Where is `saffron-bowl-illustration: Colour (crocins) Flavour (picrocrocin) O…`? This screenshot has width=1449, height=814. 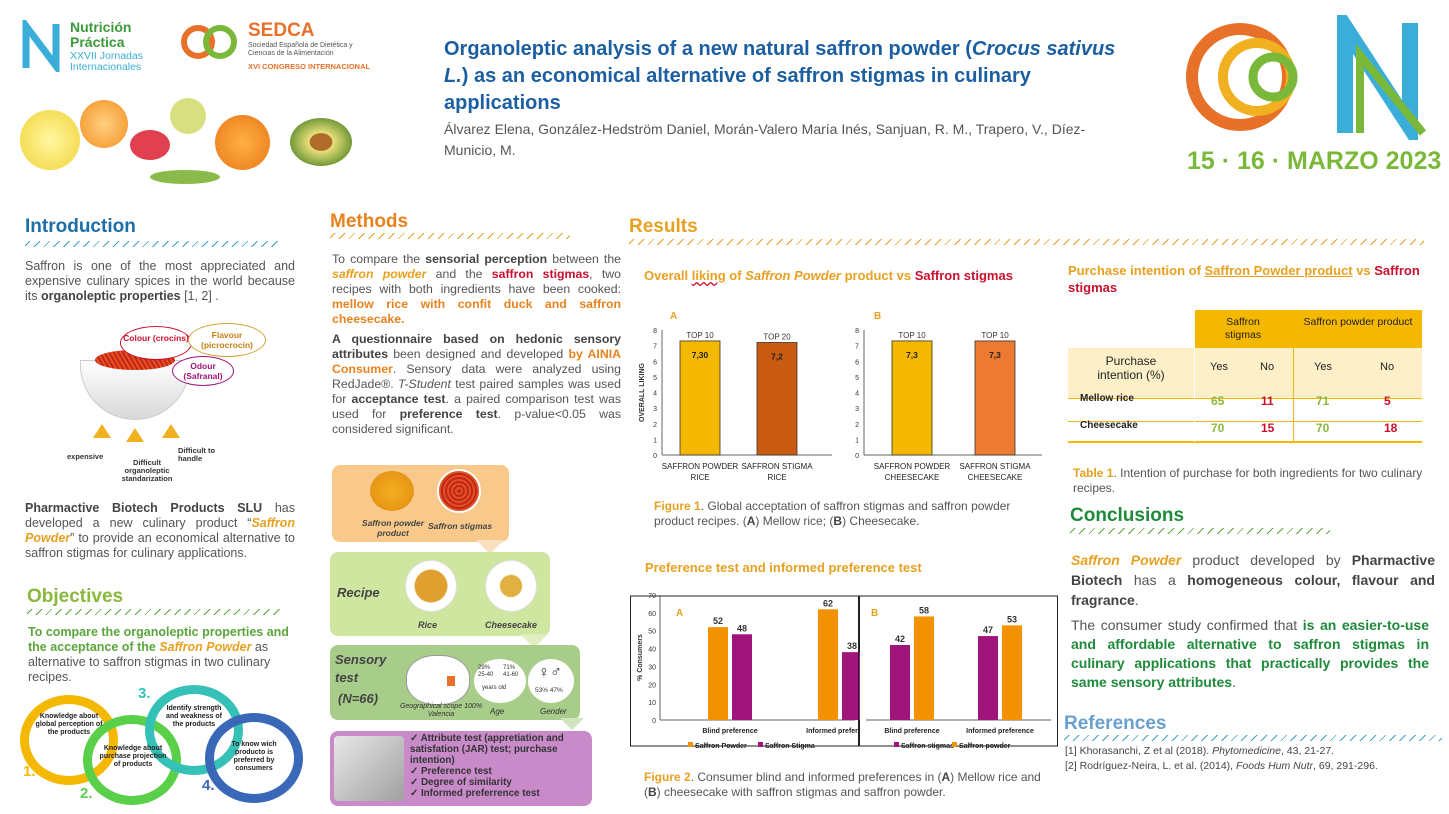 saffron-bowl-illustration: Colour (crocins) Flavour (picrocrocin) O… is located at coordinates (177, 401).